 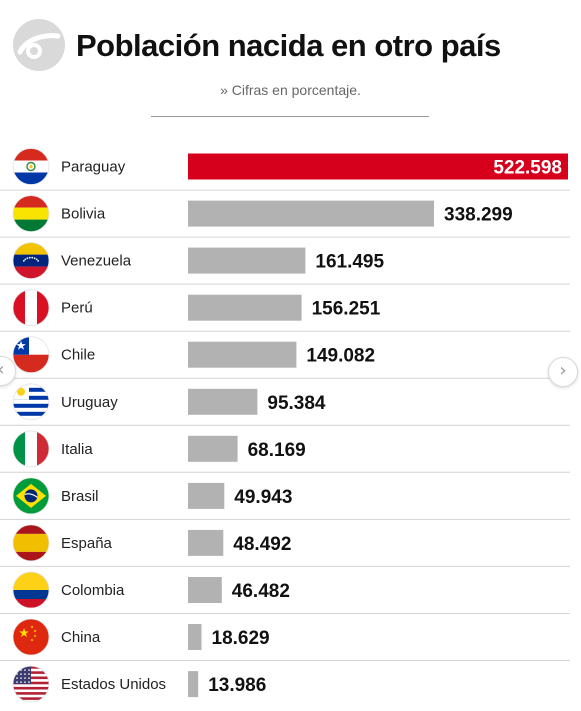 I want to click on value-label: 18.629, so click(x=241, y=638).